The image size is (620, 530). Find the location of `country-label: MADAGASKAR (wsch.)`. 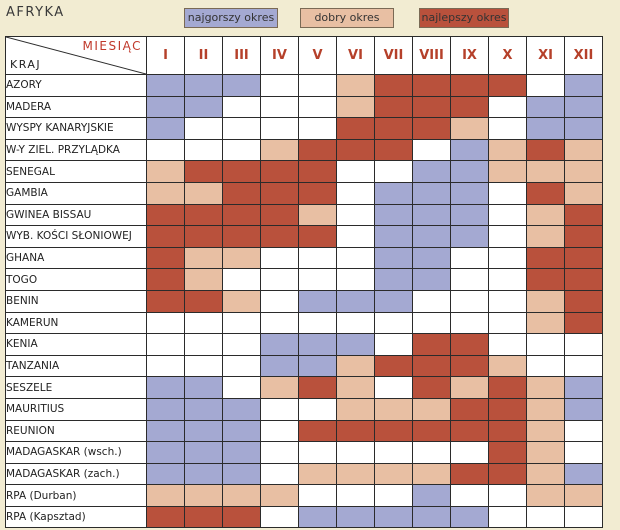

country-label: MADAGASKAR (wsch.) is located at coordinates (76, 452).